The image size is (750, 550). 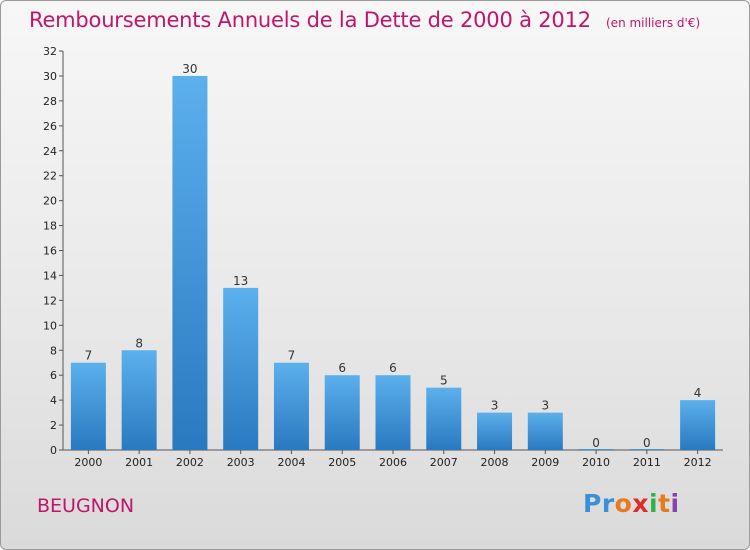 I want to click on x-tick-label: 2008, so click(x=495, y=462).